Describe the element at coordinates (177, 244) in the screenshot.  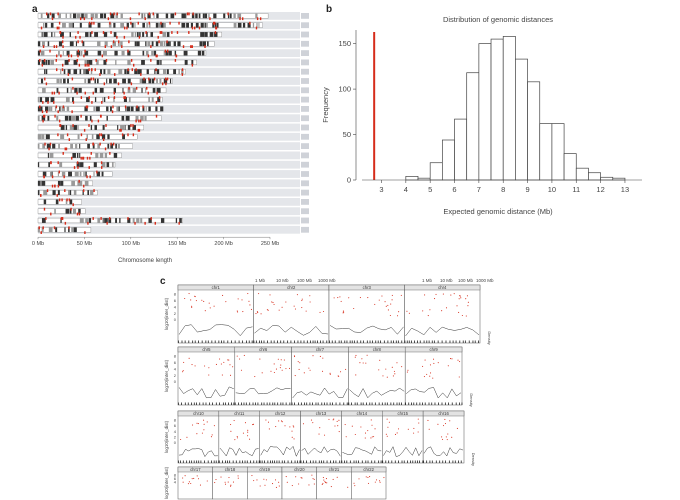
I see `ideogram-x-tick-label: 150 Mb` at that location.